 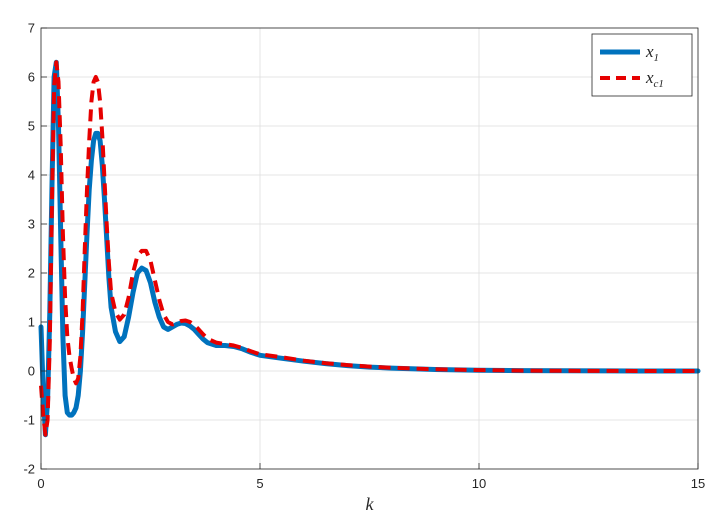 I want to click on y-tick-label: 6, so click(x=31, y=77).